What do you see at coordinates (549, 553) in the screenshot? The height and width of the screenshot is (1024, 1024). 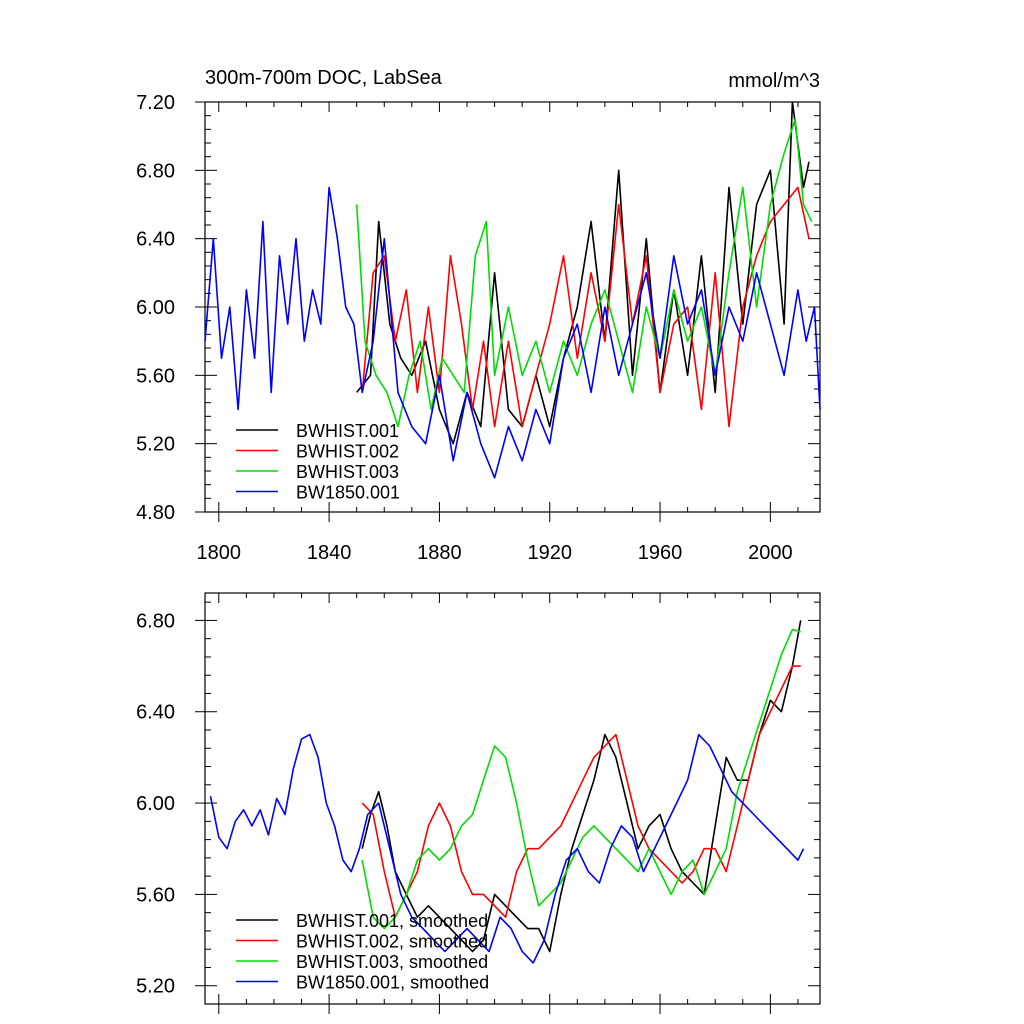 I see `x-tick-label: 1920` at bounding box center [549, 553].